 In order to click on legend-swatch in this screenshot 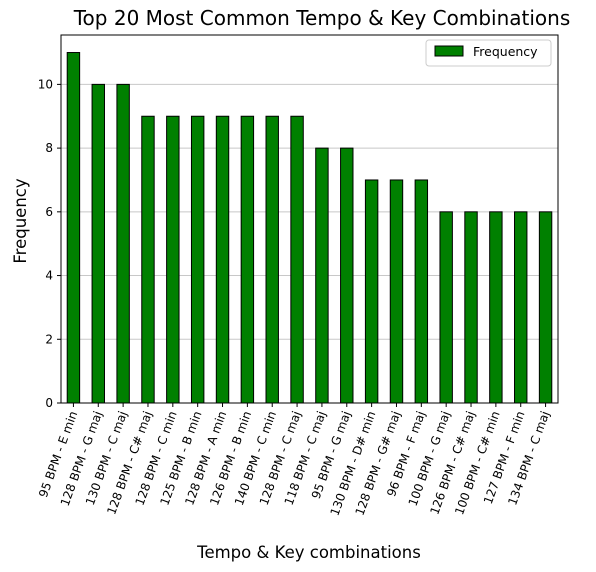, I will do `click(449, 51)`.